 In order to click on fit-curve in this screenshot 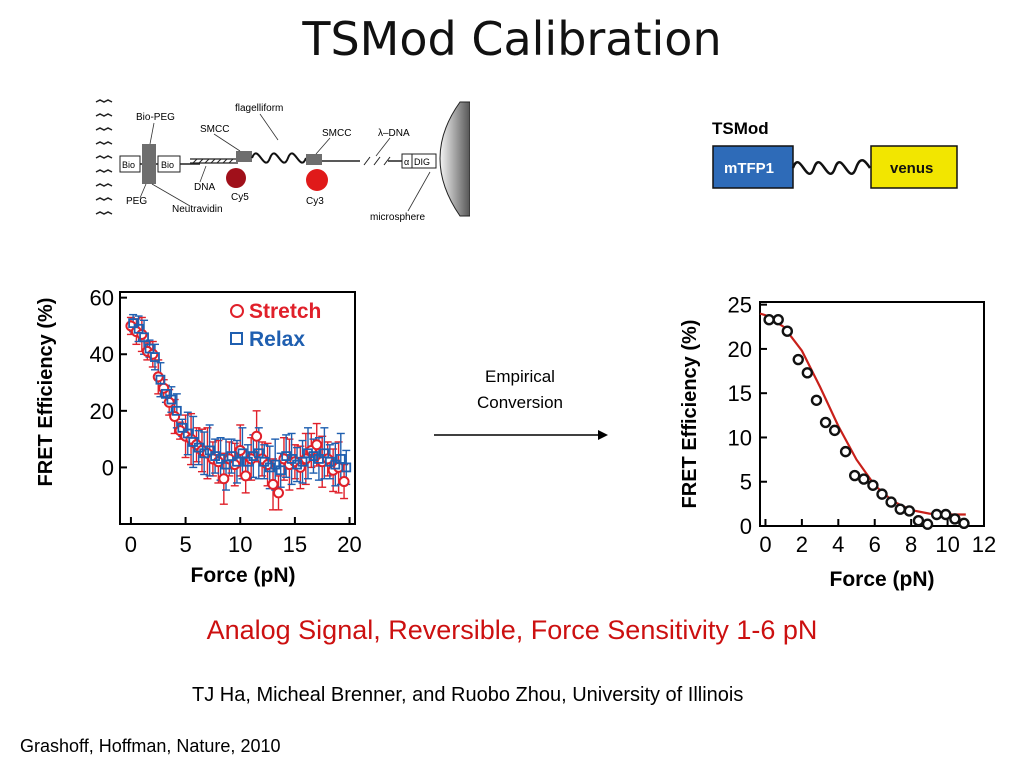, I will do `click(862, 414)`.